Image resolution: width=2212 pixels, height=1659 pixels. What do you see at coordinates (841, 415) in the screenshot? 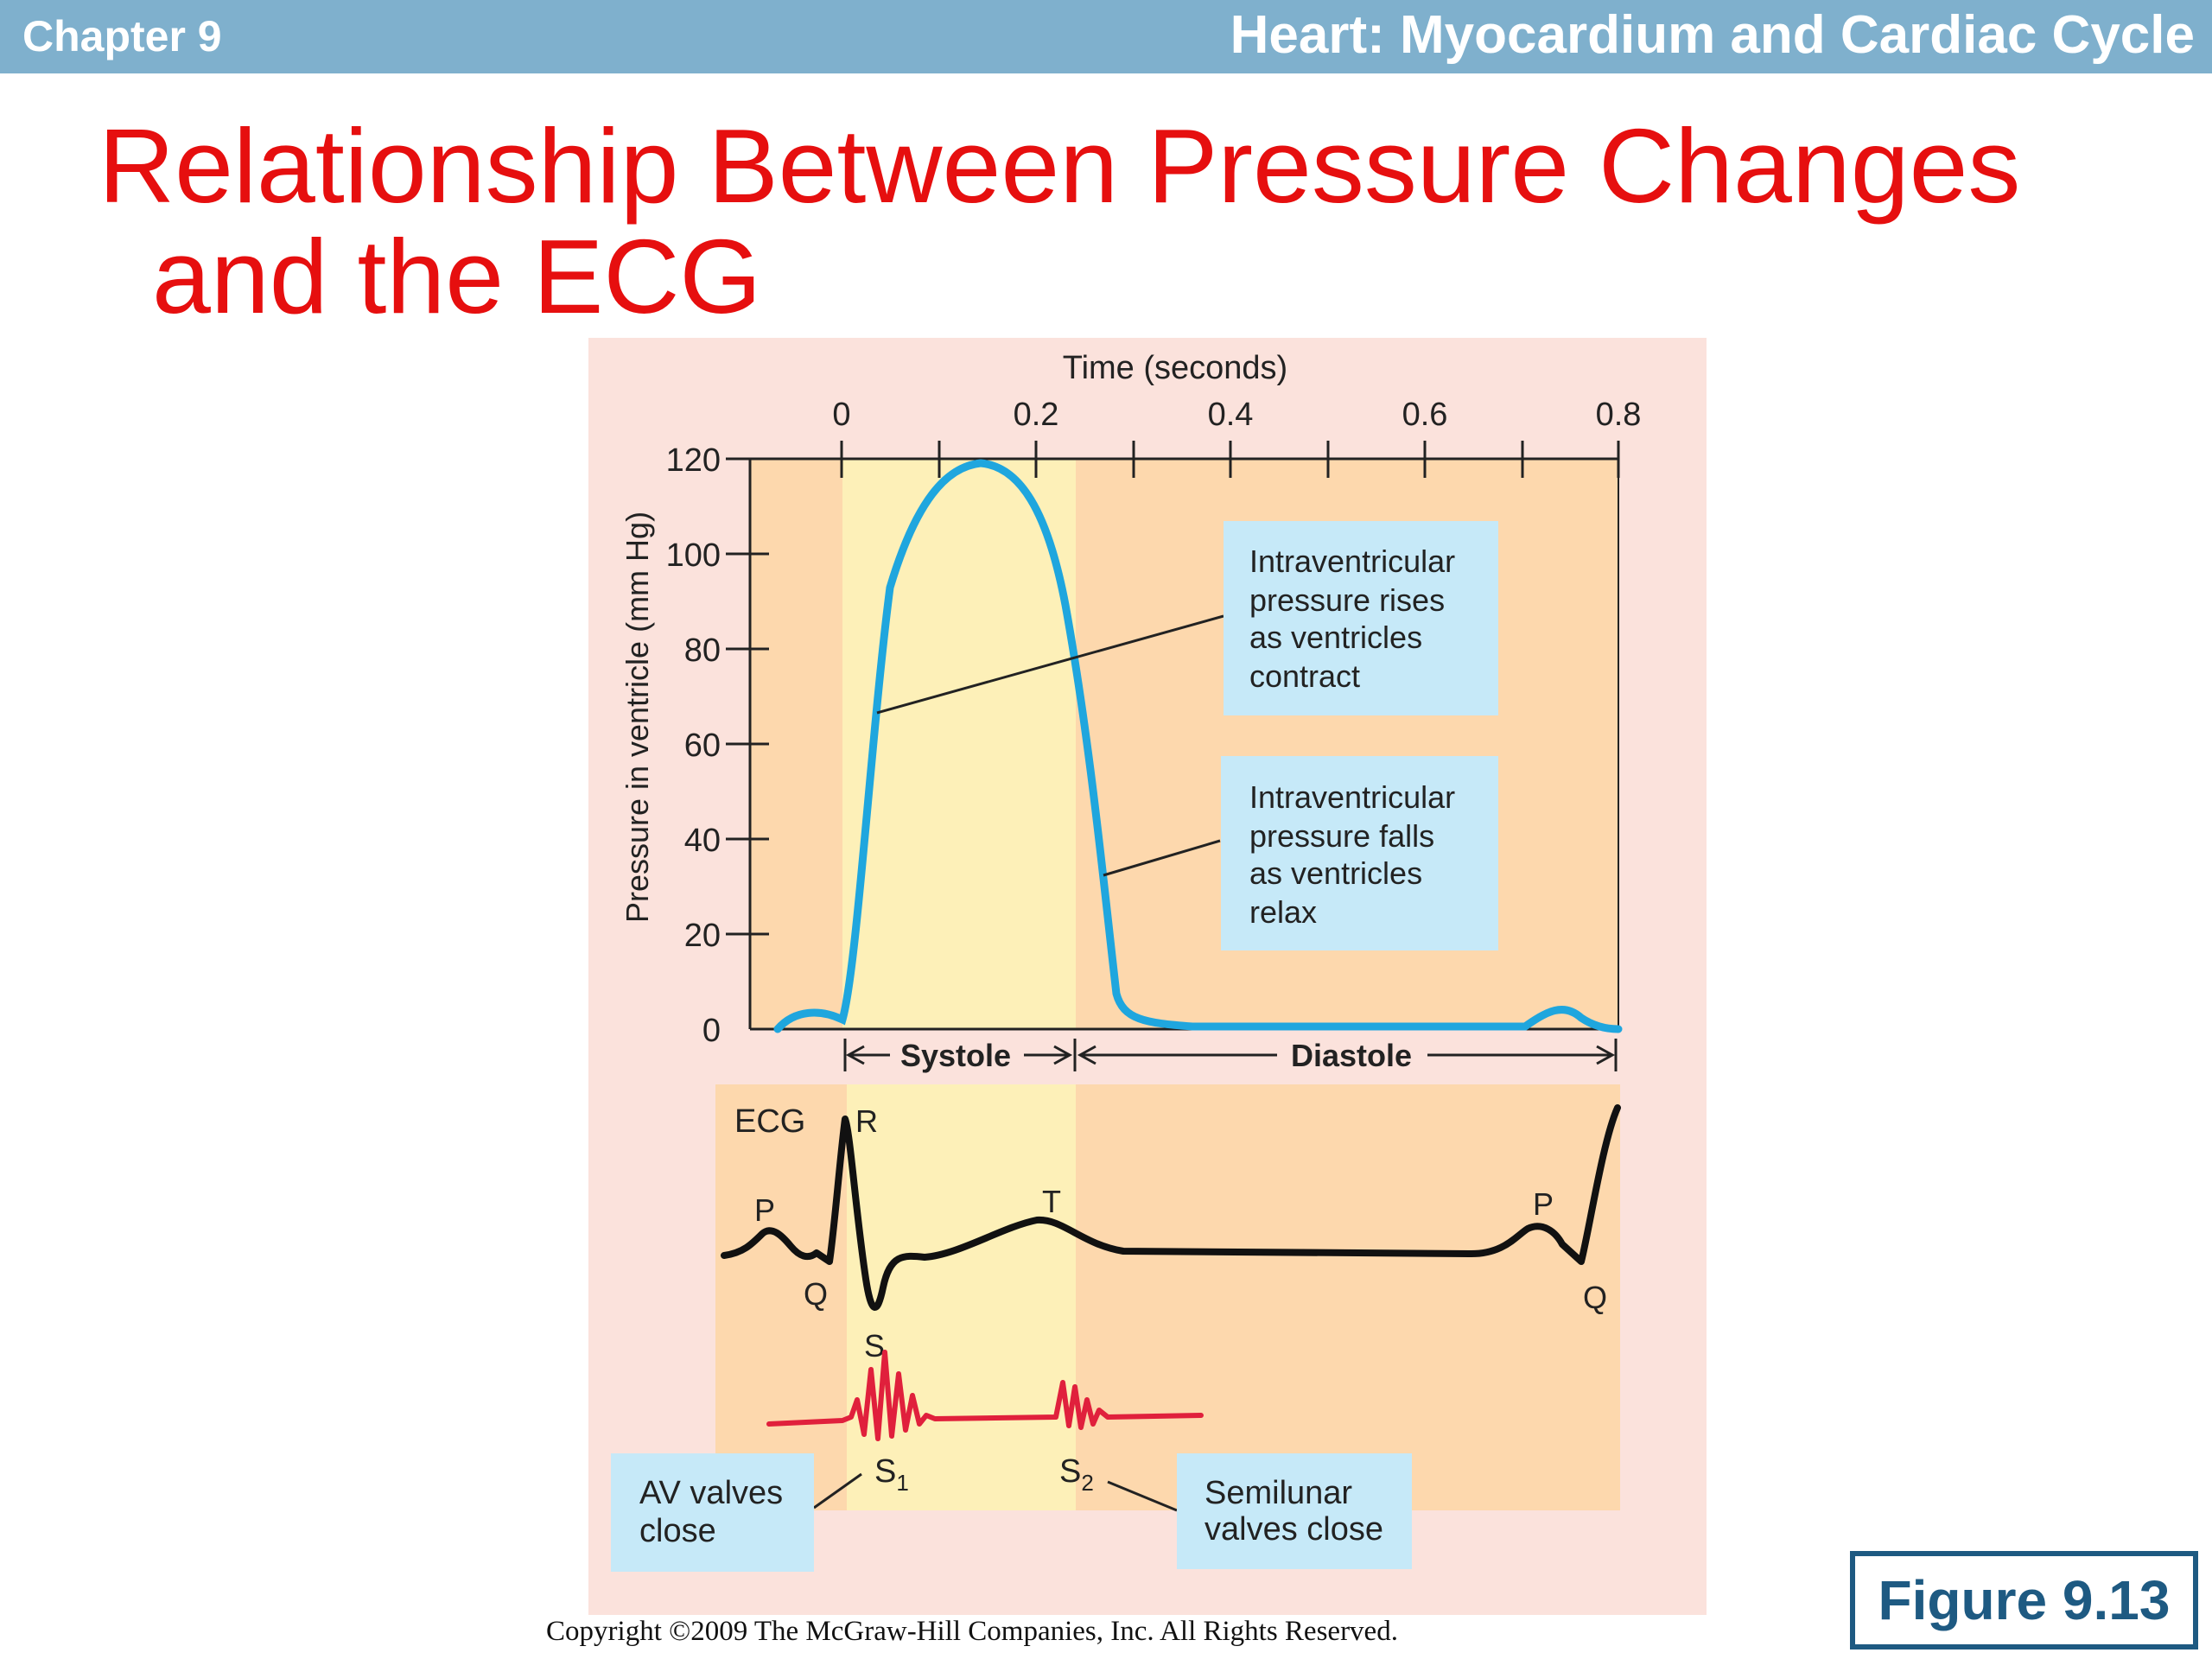
I see `time-tick-label-0: 0` at bounding box center [841, 415].